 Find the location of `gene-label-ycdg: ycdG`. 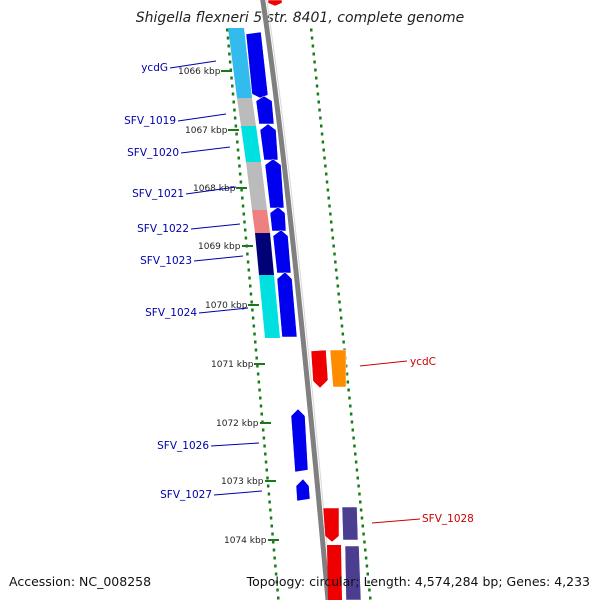

gene-label-ycdg: ycdG is located at coordinates (154, 68).